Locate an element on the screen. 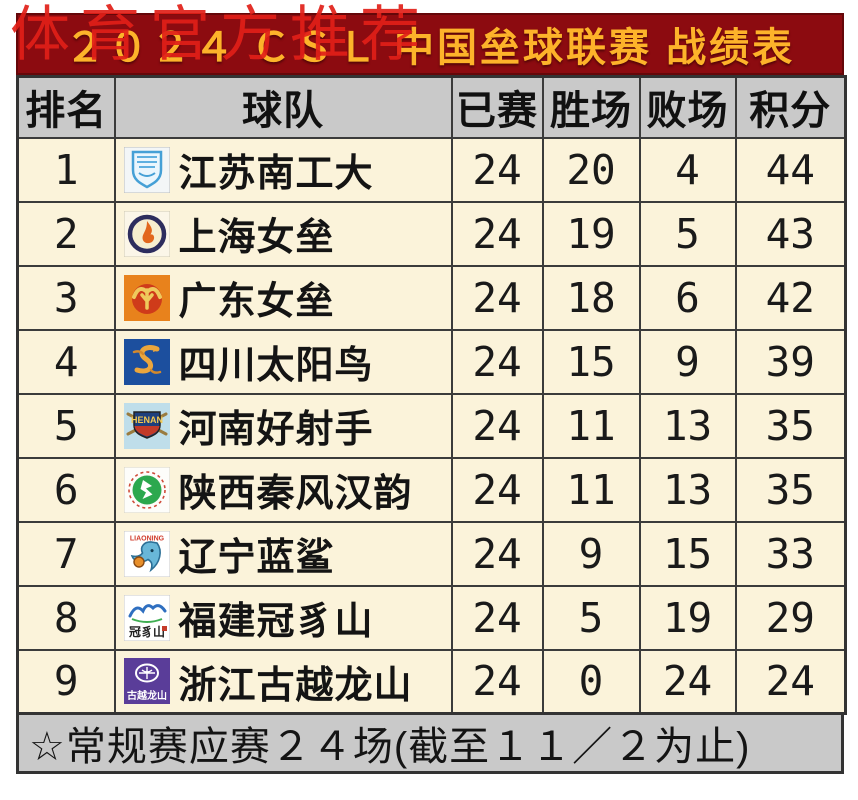 This screenshot has width=858, height=800. rank-cell: 7 is located at coordinates (66, 553).